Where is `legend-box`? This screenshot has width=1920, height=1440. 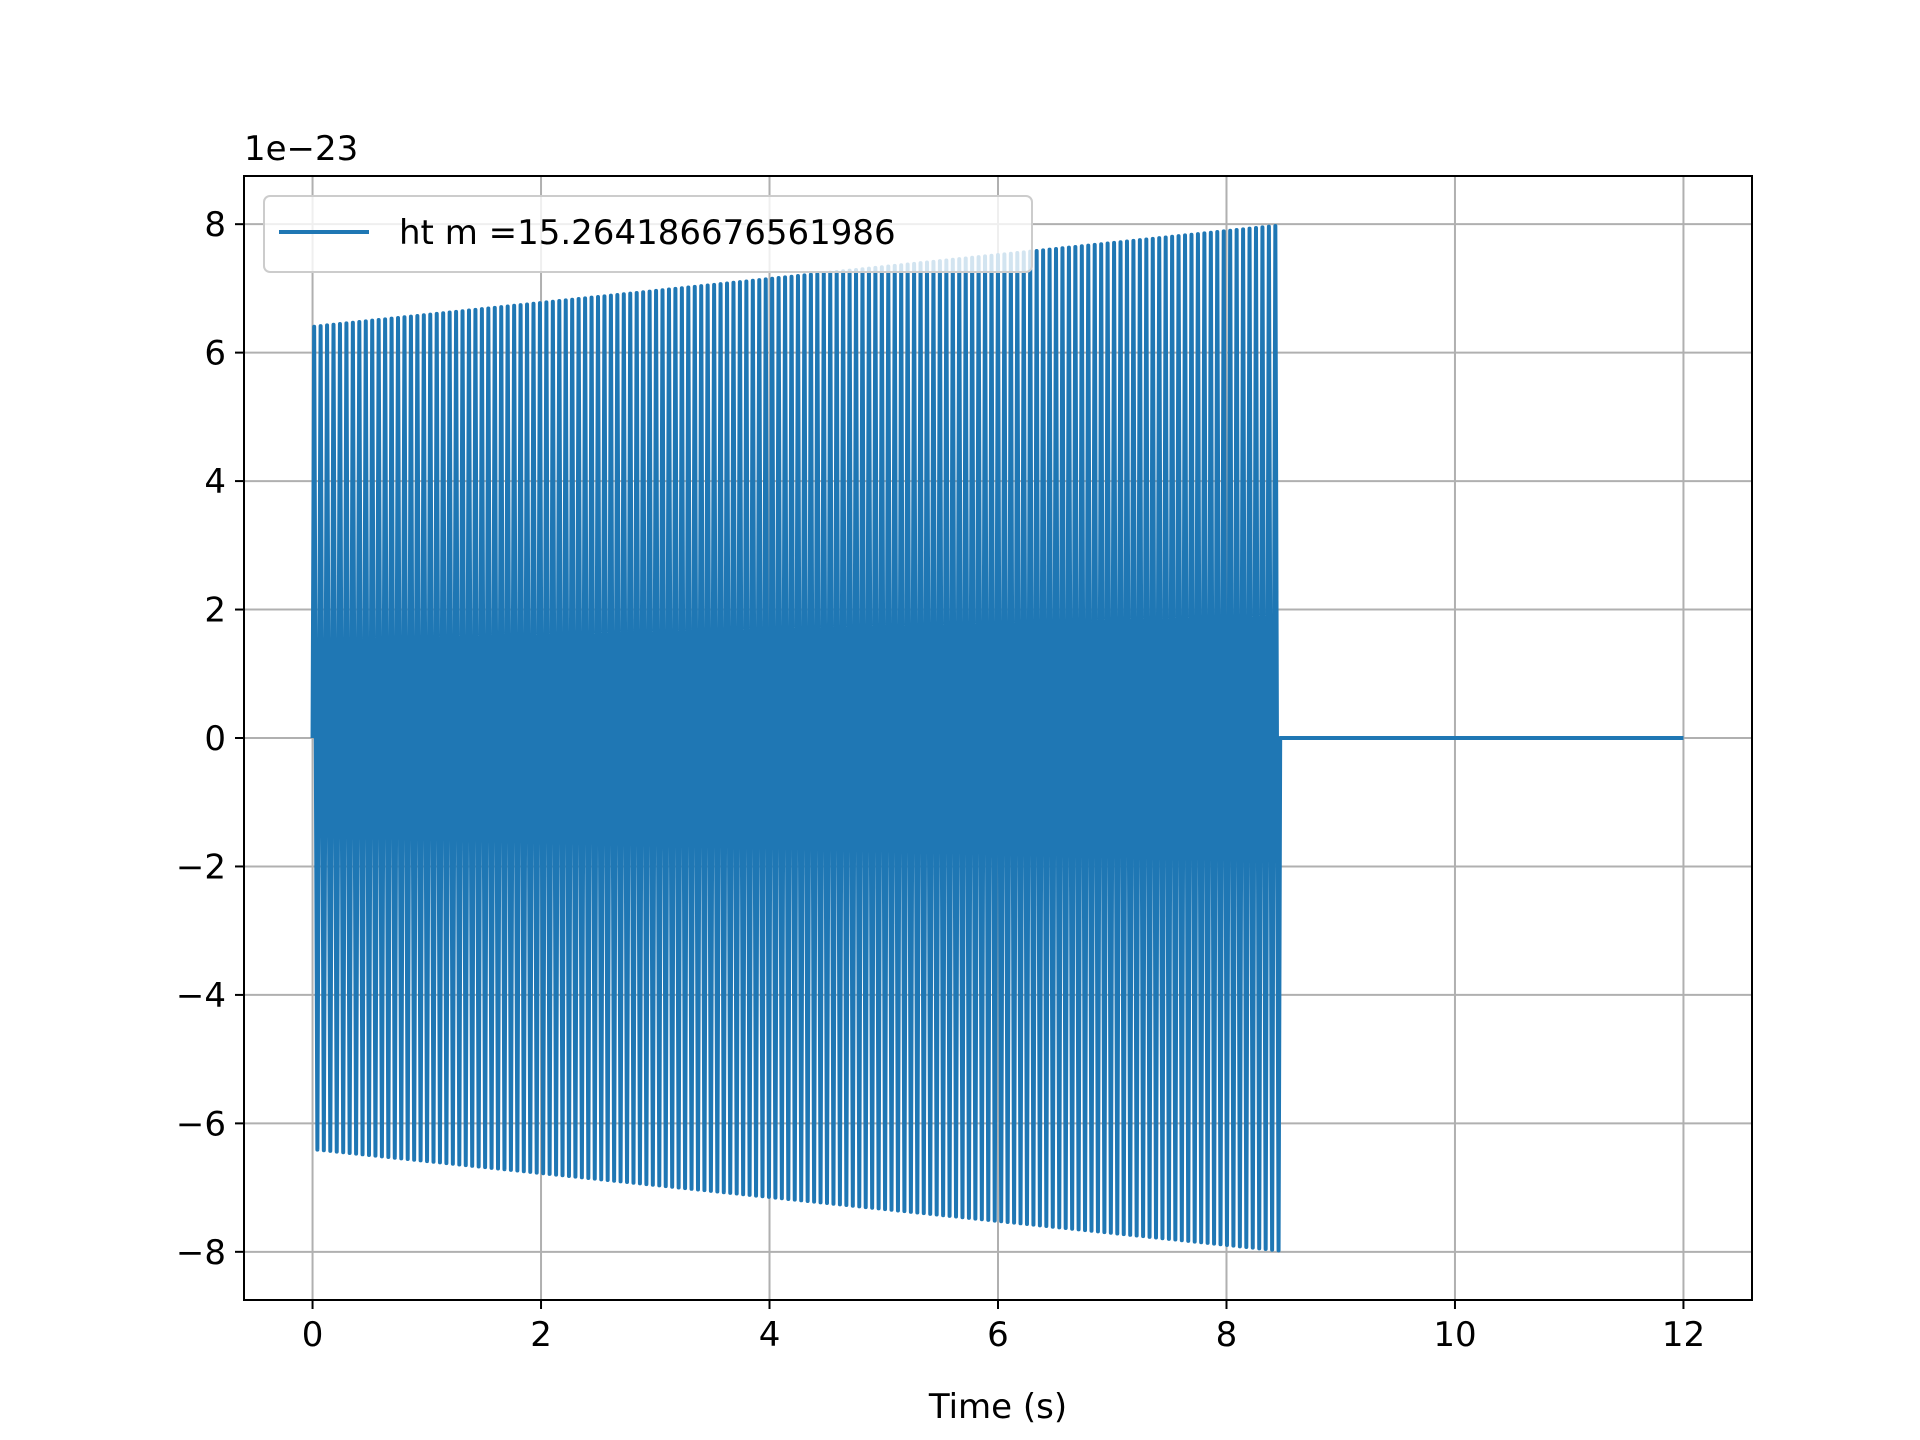
legend-box is located at coordinates (648, 234).